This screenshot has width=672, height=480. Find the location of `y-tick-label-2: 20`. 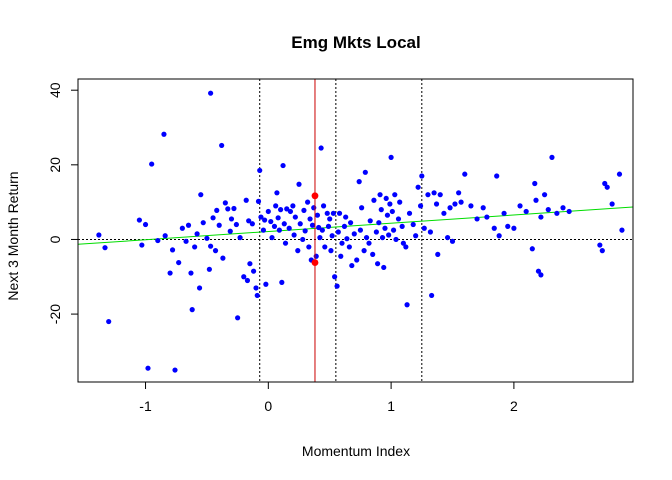

y-tick-label-2: 20 is located at coordinates (55, 165).